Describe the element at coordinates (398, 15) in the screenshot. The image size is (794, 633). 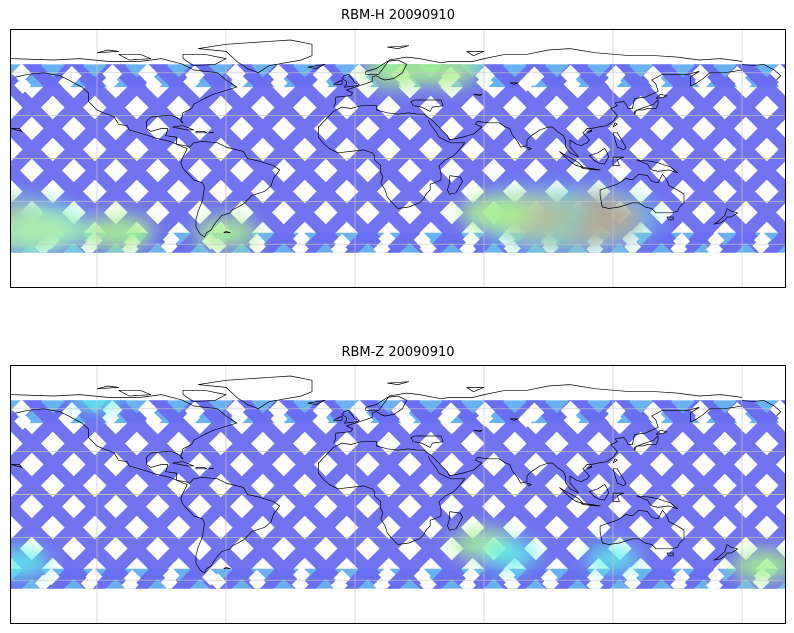
I see `panel-top-title: RBM-H 20090910` at that location.